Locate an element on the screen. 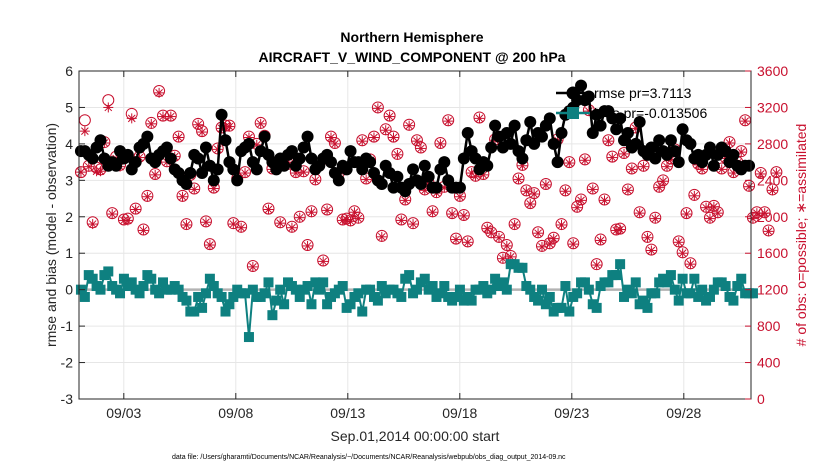 Image resolution: width=830 pixels, height=470 pixels. y-right-tick-label: 400 is located at coordinates (769, 363).